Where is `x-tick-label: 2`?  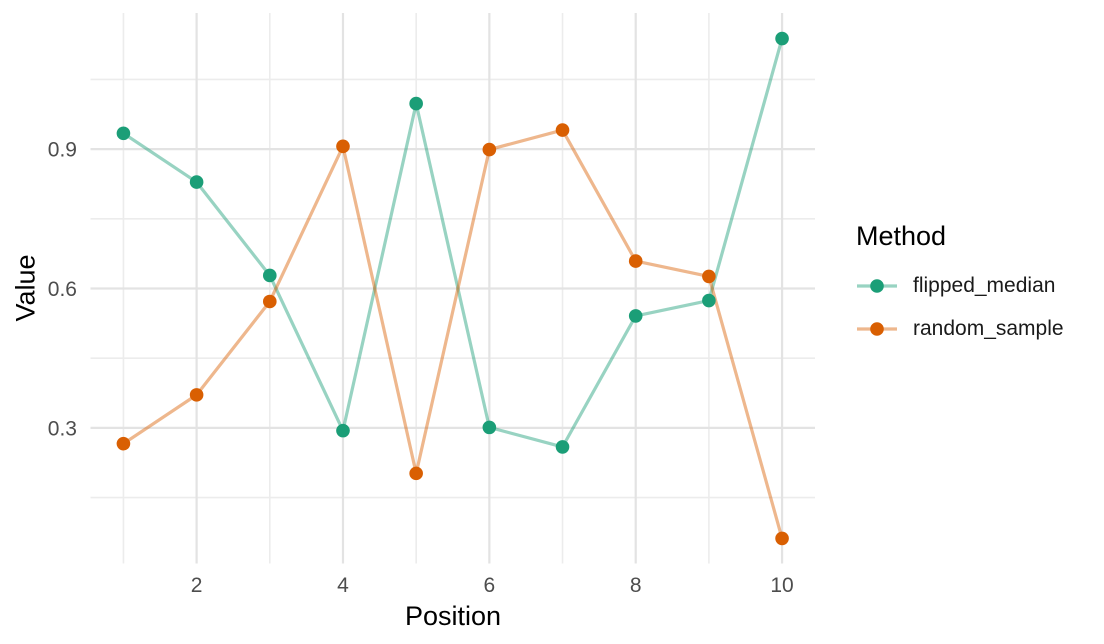
x-tick-label: 2 is located at coordinates (197, 585).